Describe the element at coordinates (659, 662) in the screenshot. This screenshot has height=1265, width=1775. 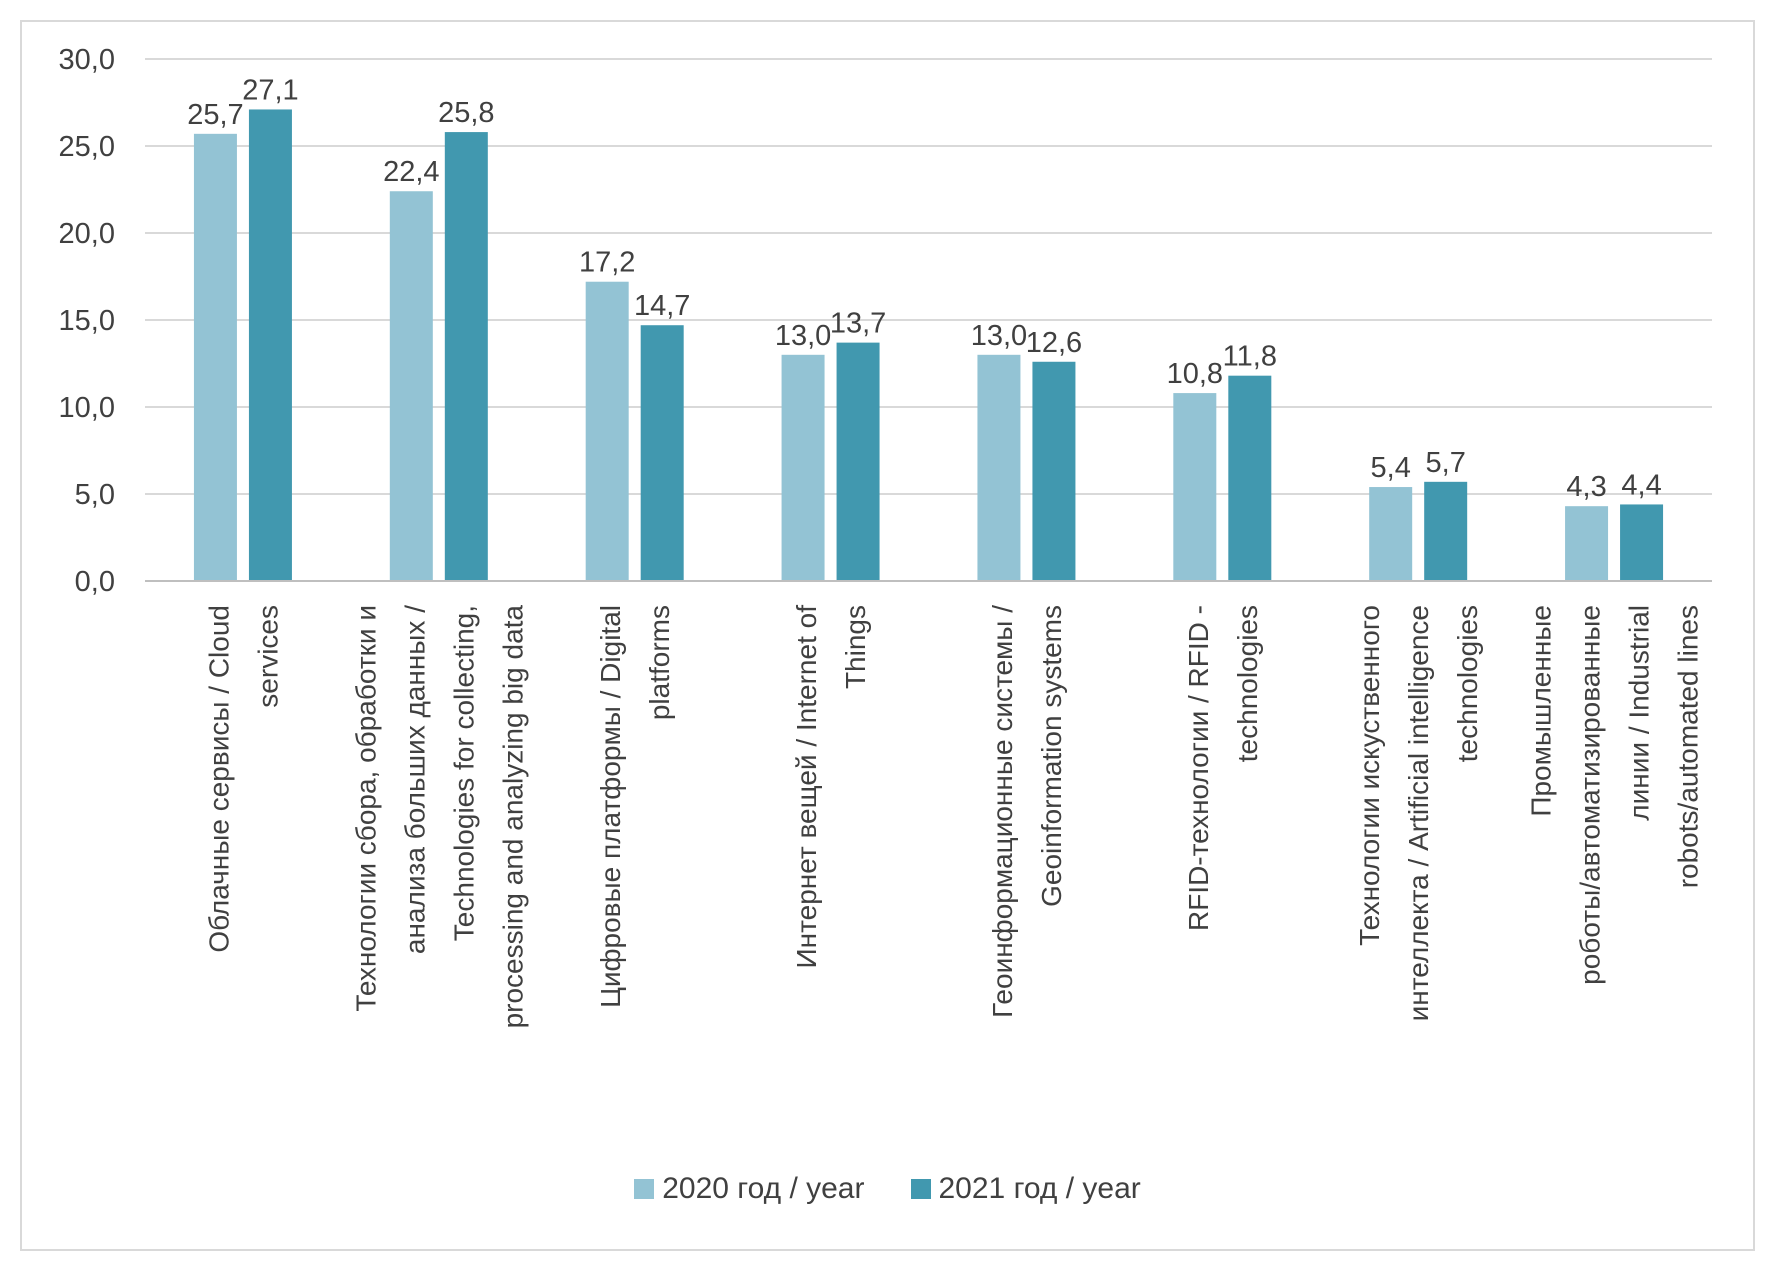
I see `category-label: platforms` at that location.